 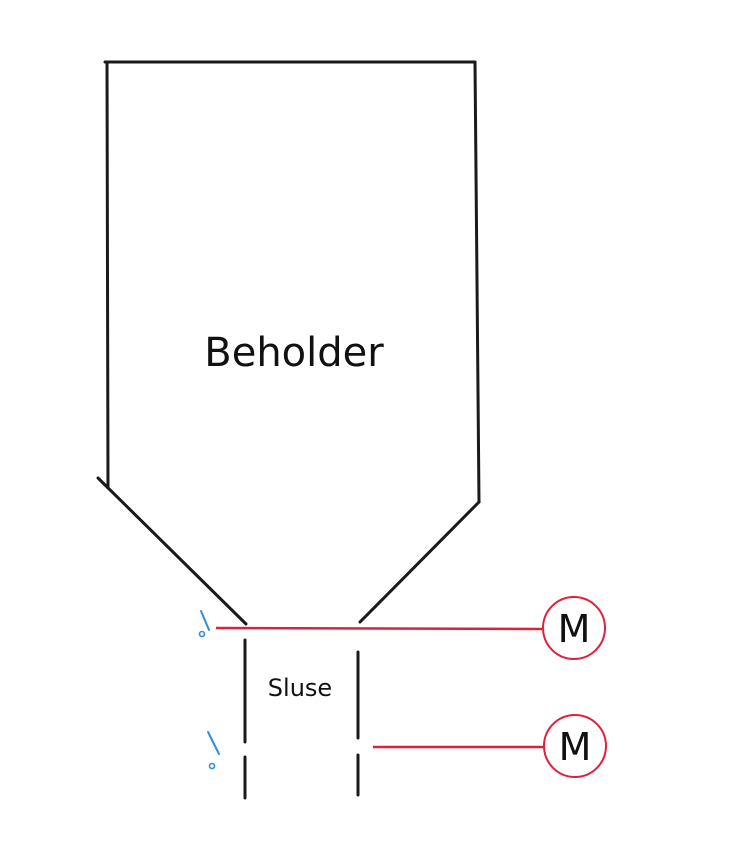 I want to click on container-label: Beholder, so click(x=294, y=353).